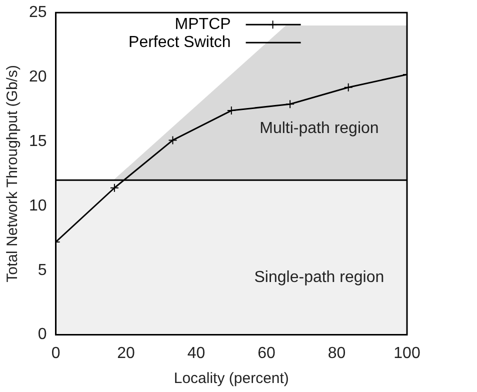  What do you see at coordinates (202, 25) in the screenshot?
I see `legend-label: MPTCP` at bounding box center [202, 25].